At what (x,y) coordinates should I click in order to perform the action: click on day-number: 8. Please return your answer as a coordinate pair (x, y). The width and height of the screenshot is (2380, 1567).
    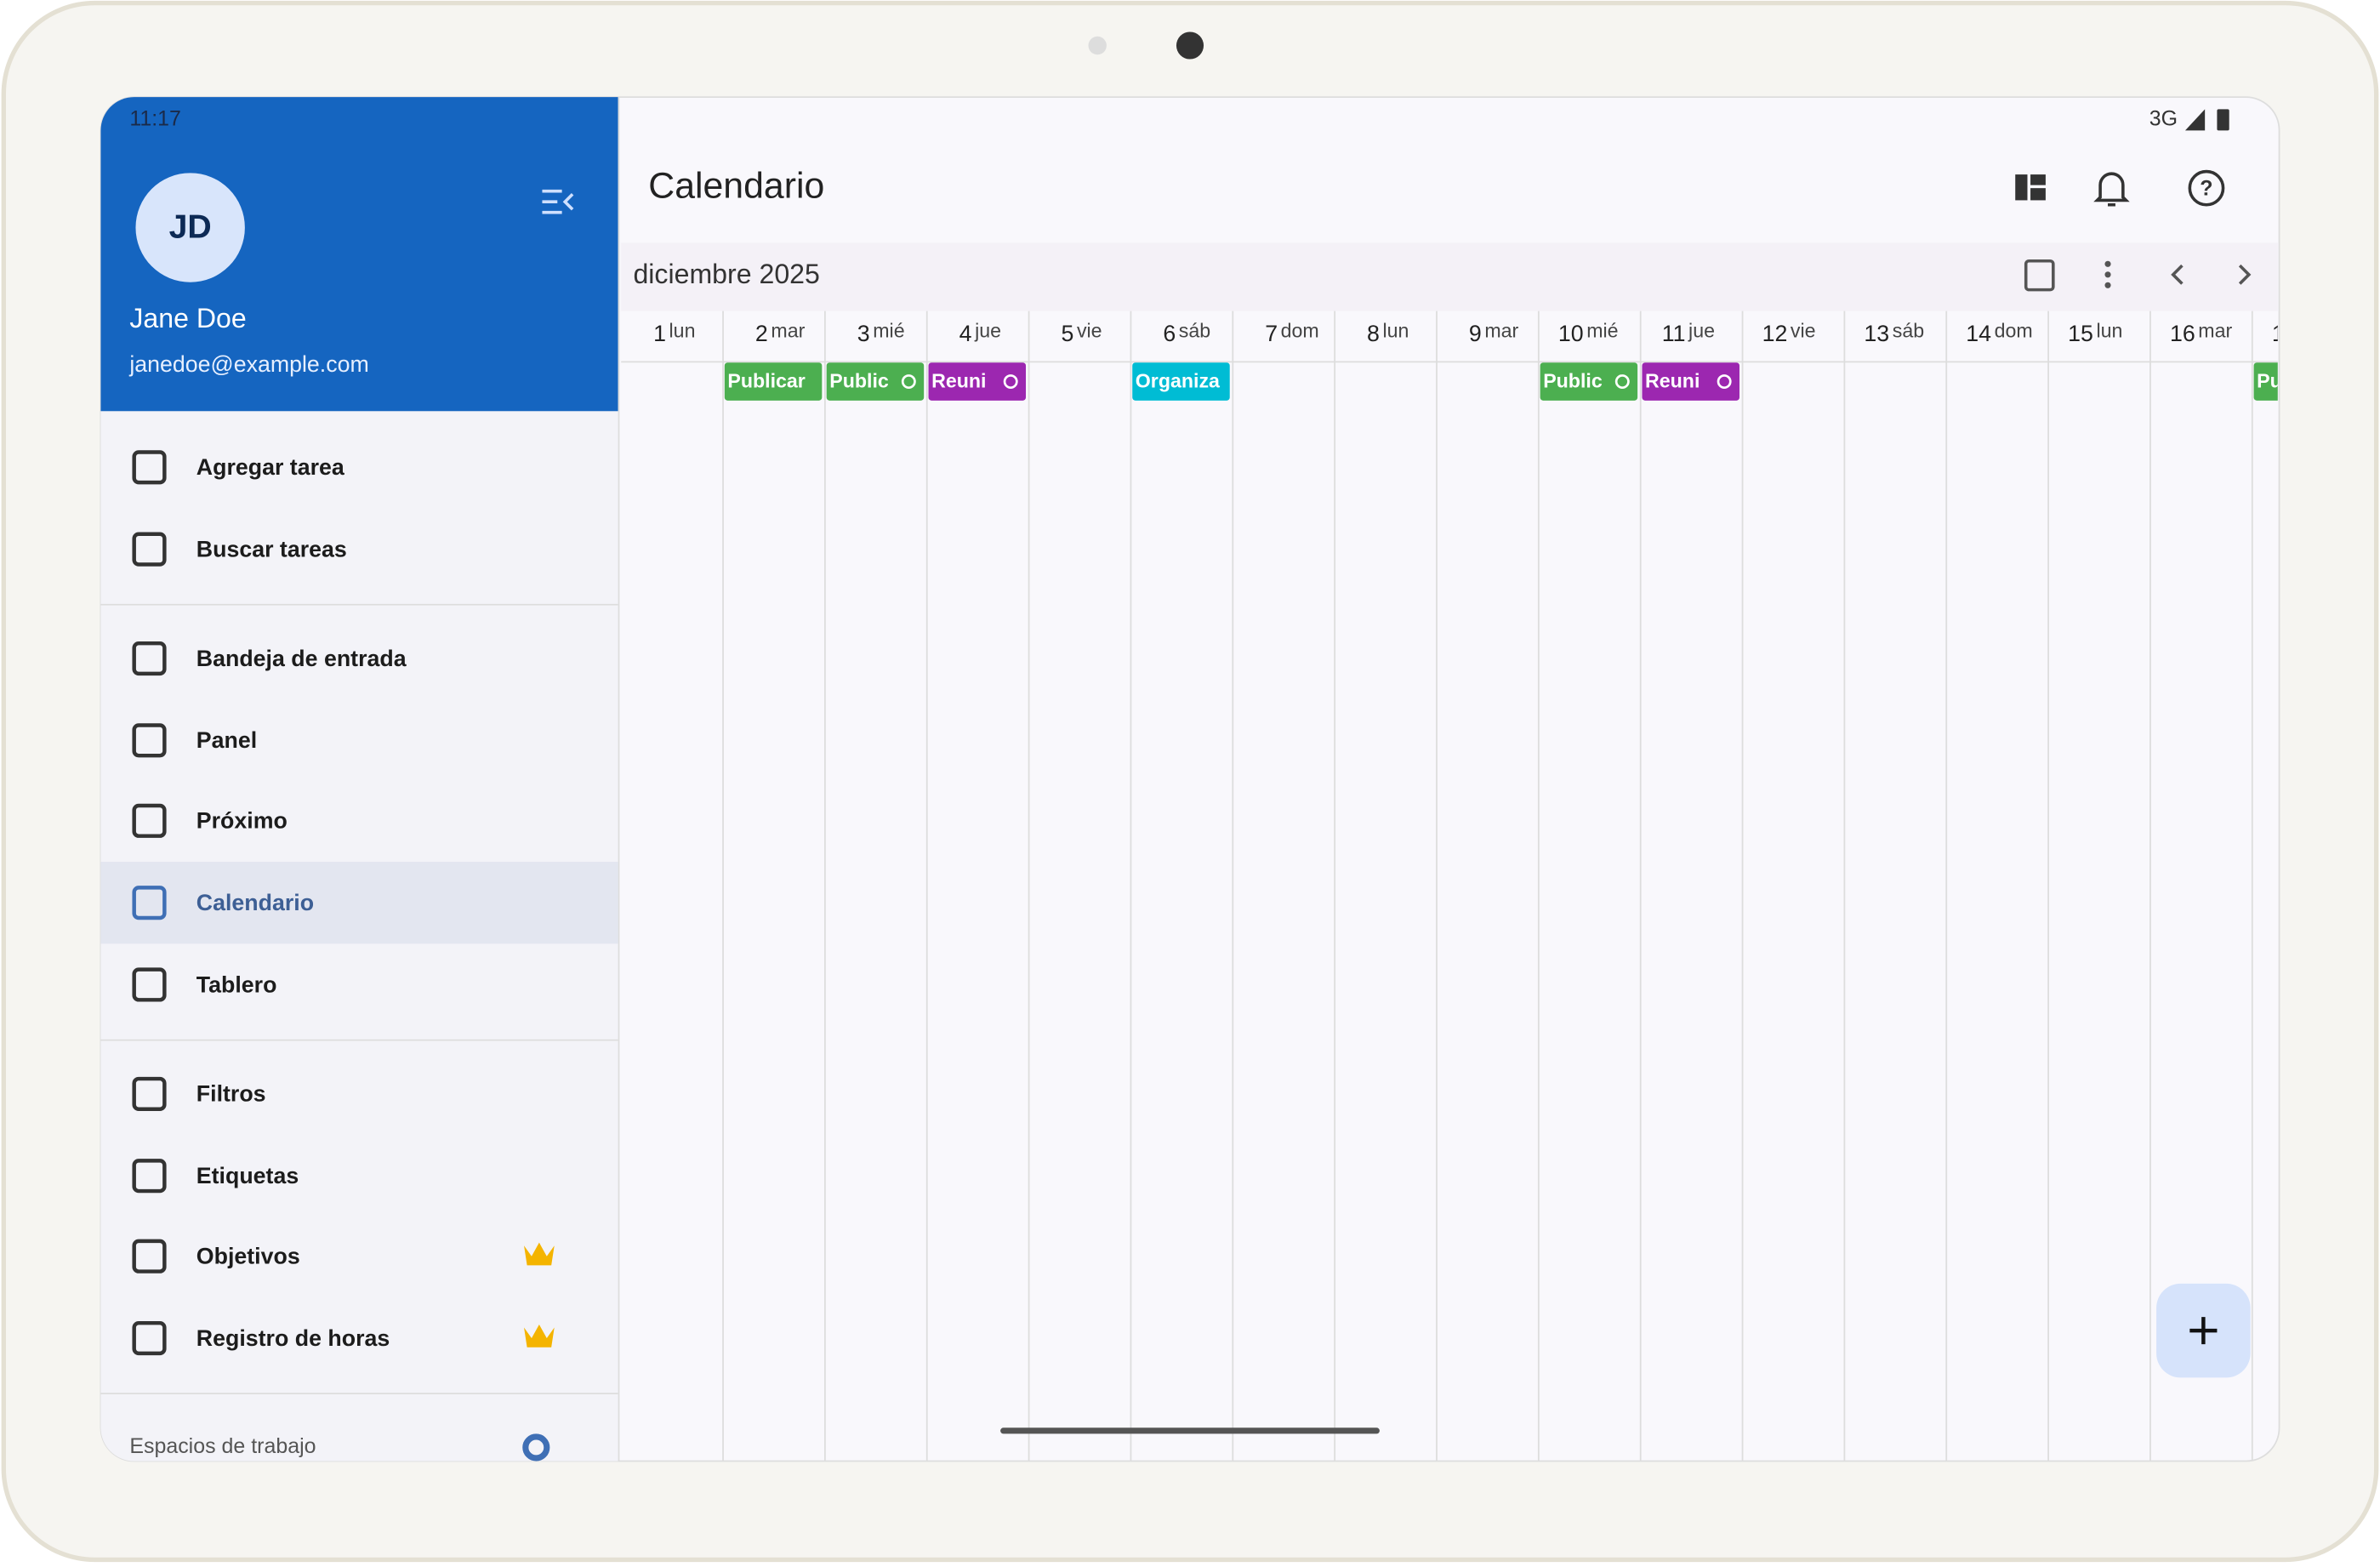
    Looking at the image, I should click on (1373, 333).